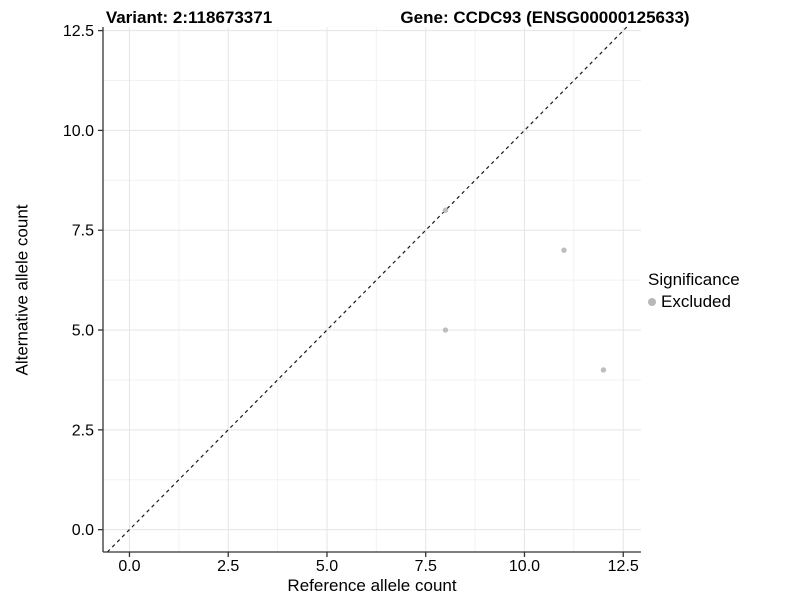  I want to click on y-tick-label: 10.0, so click(78, 131).